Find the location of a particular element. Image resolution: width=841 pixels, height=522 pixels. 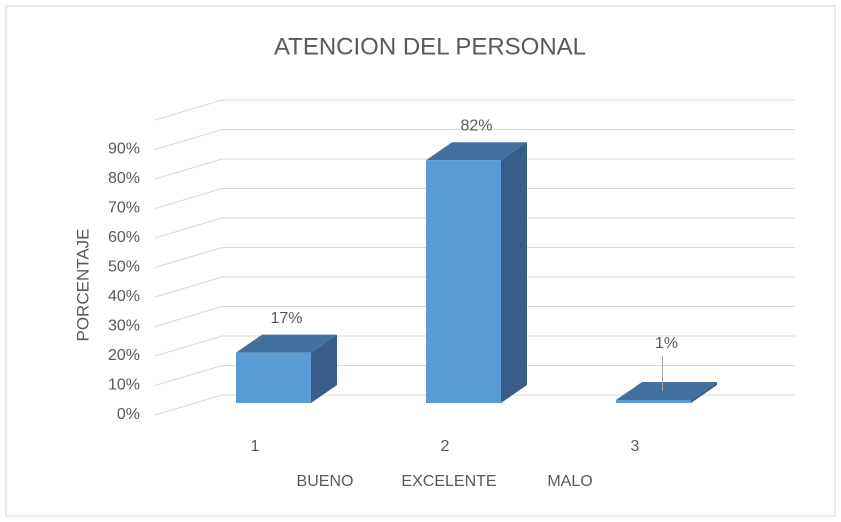

y-tick-label: 0% is located at coordinates (128, 414).